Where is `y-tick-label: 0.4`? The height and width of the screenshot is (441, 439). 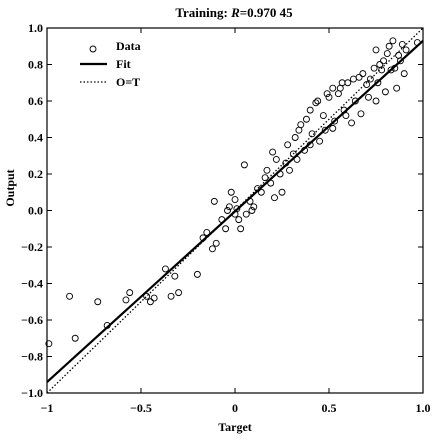 y-tick-label: 0.4 is located at coordinates (35, 138).